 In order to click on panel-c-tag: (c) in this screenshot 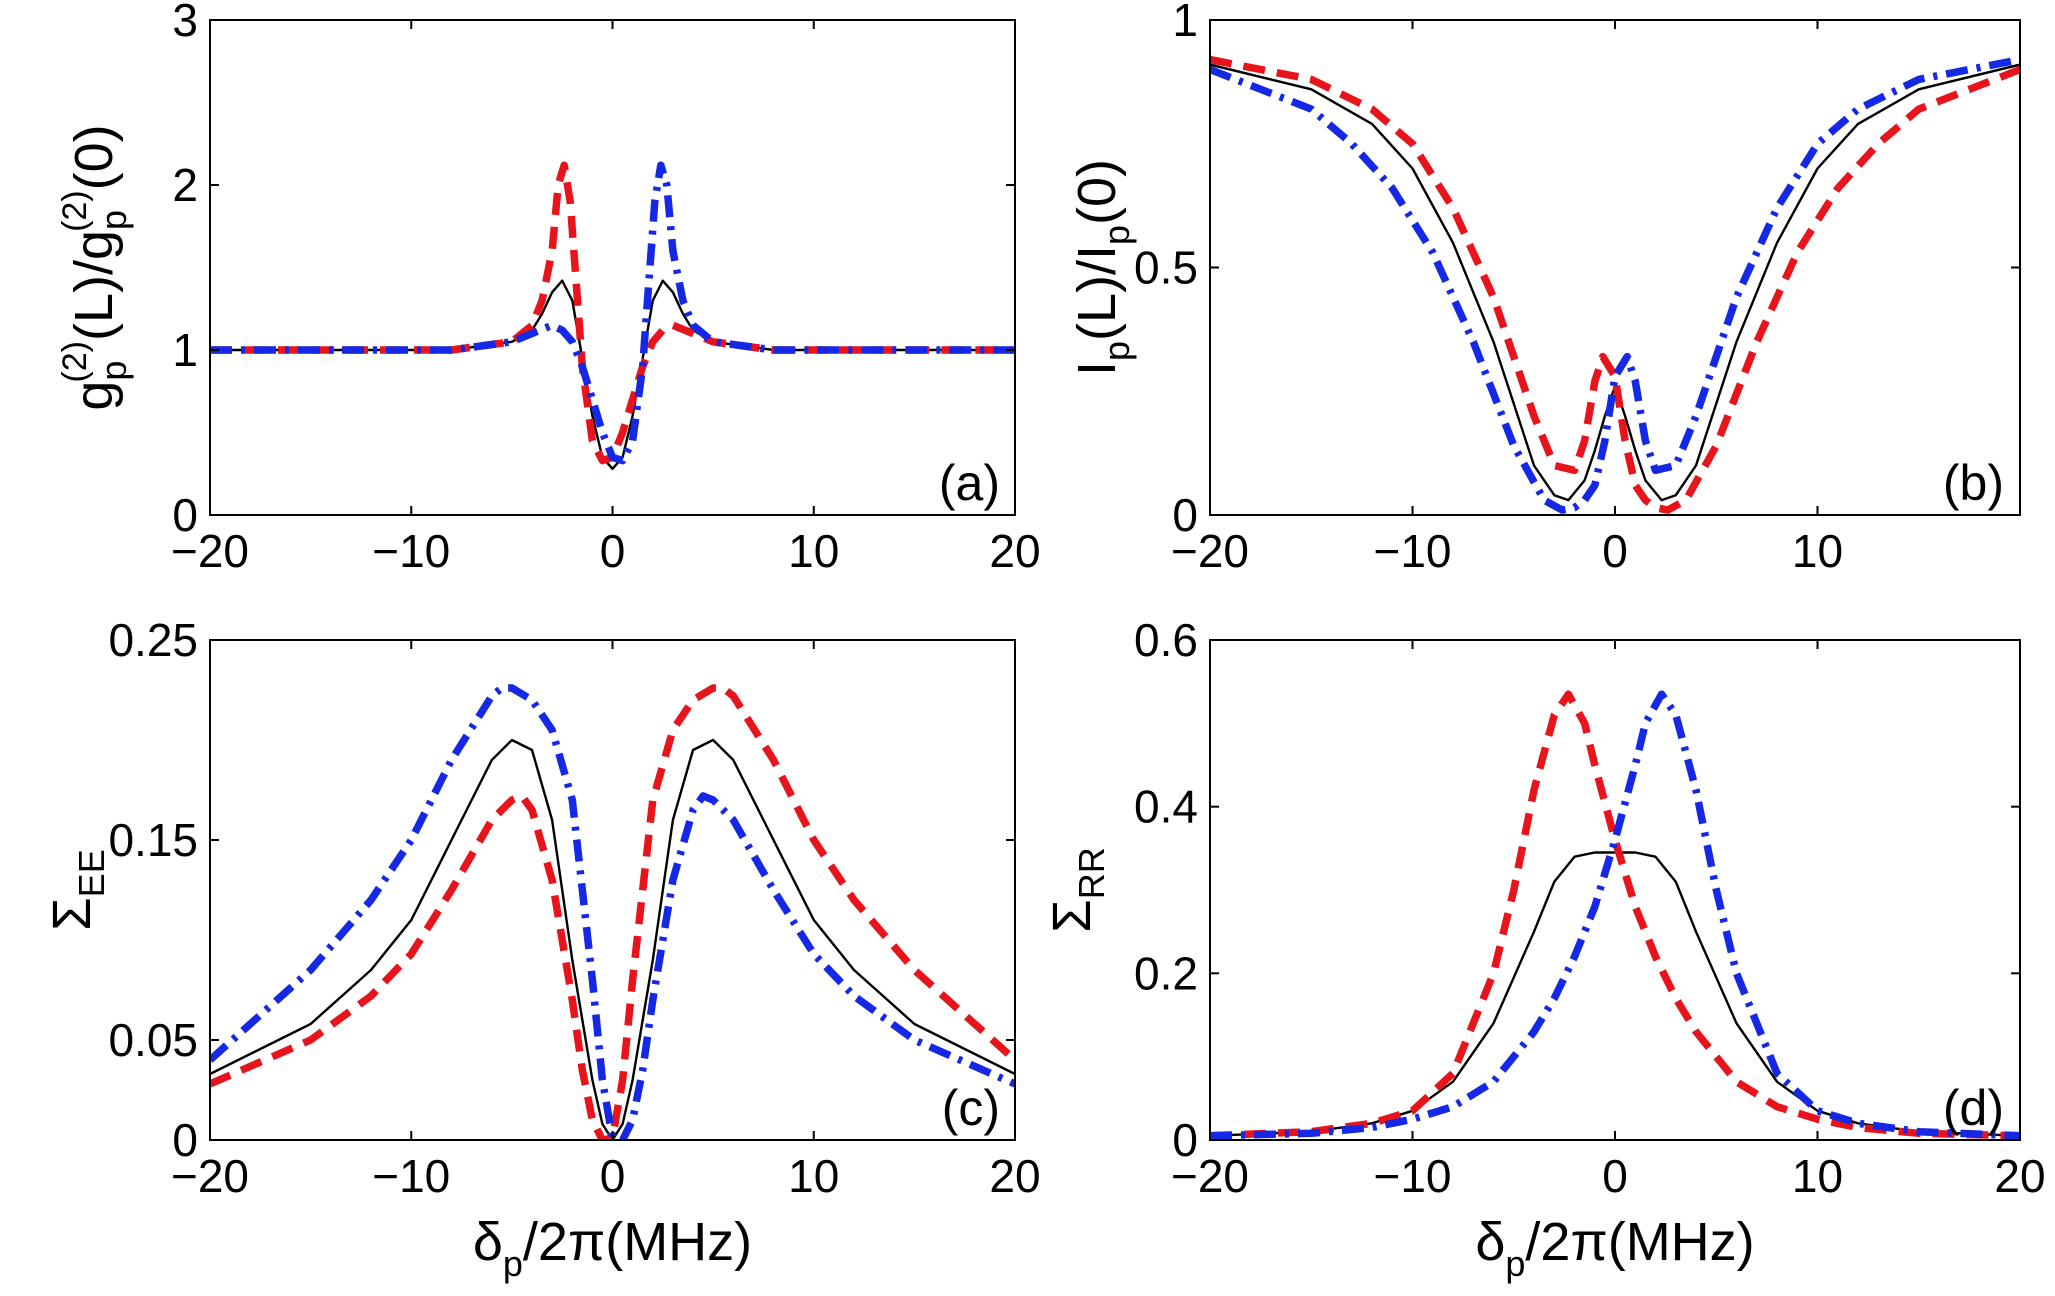, I will do `click(971, 1108)`.